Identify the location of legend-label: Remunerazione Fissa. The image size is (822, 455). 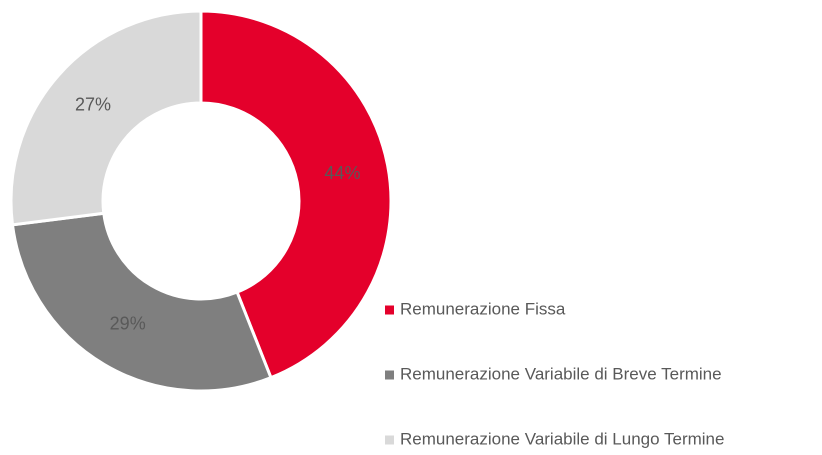
(483, 308).